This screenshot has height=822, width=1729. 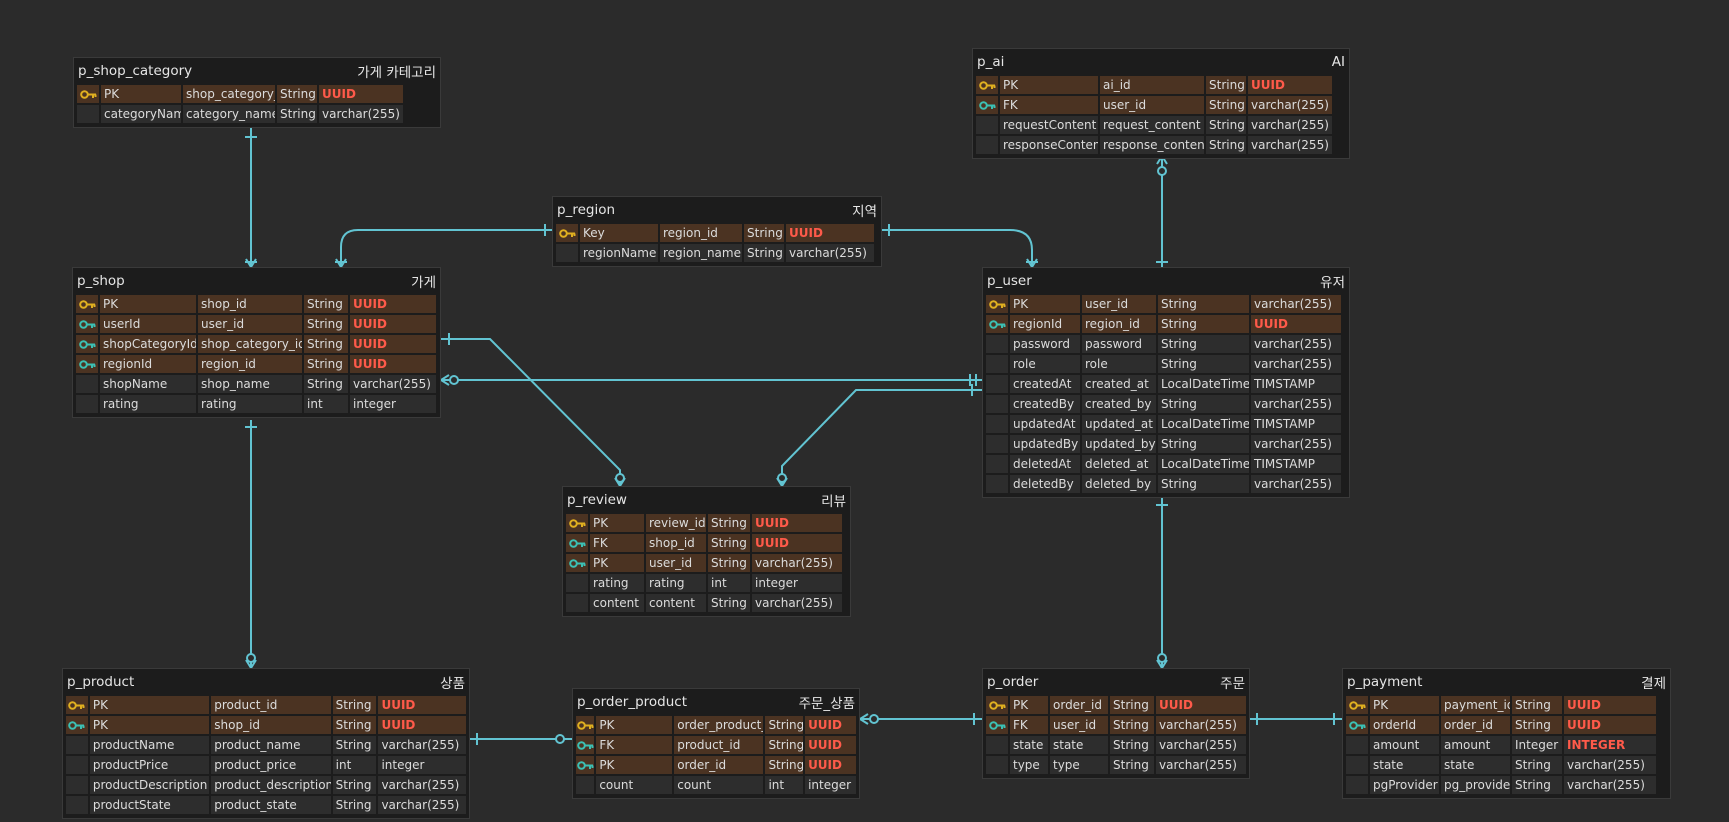 I want to click on table-row: PK payment_id String UUID, so click(x=1506, y=705).